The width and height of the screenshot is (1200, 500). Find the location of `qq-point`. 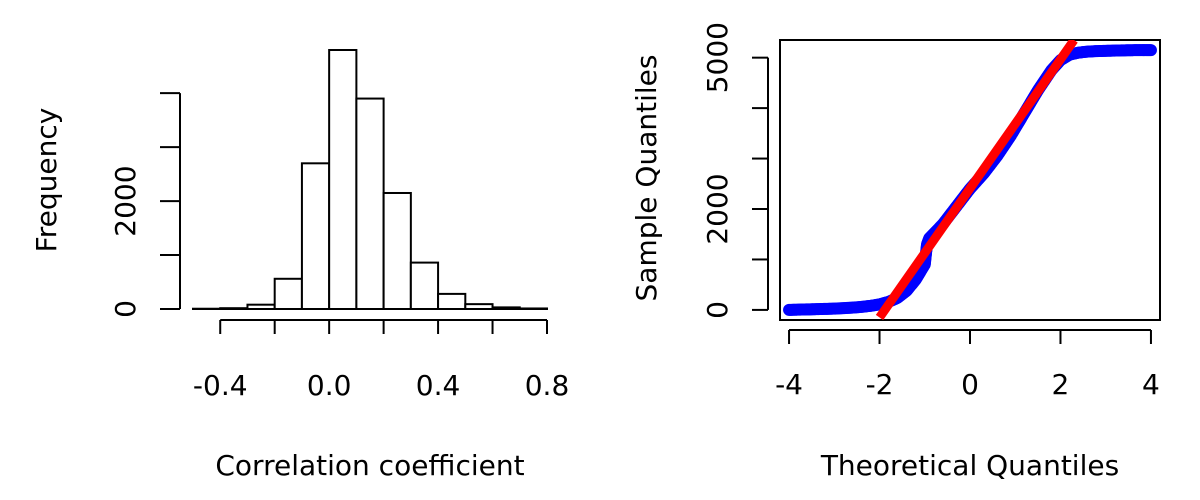

qq-point is located at coordinates (1150, 50).